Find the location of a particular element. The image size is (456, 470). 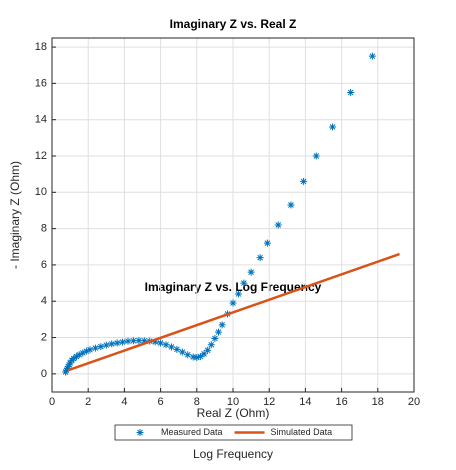

x-tick-label: 10 is located at coordinates (233, 402).